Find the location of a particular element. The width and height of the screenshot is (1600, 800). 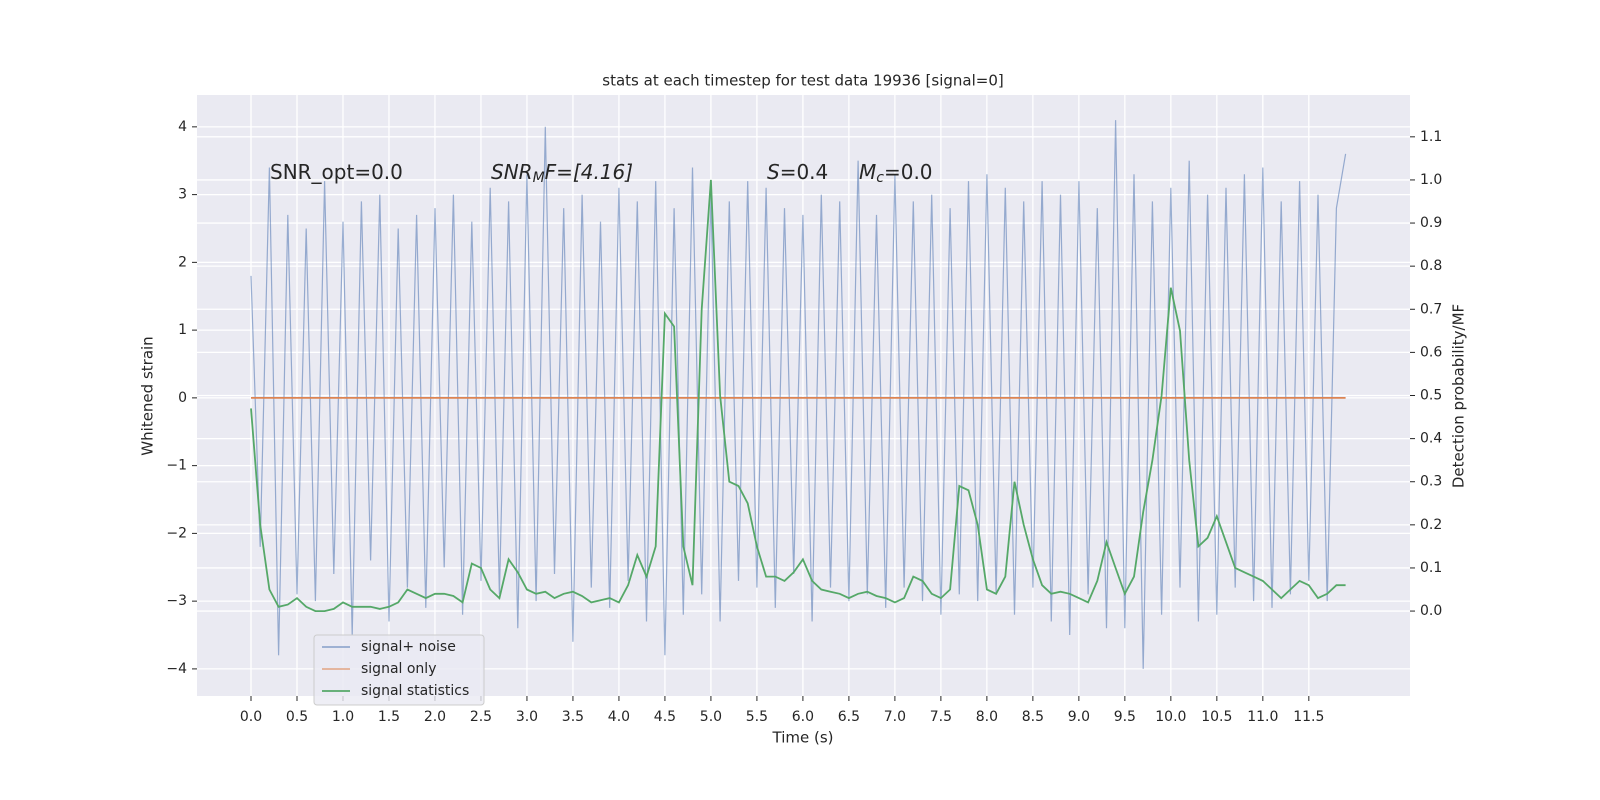

annotation: Mc=0.0 is located at coordinates (896, 173).